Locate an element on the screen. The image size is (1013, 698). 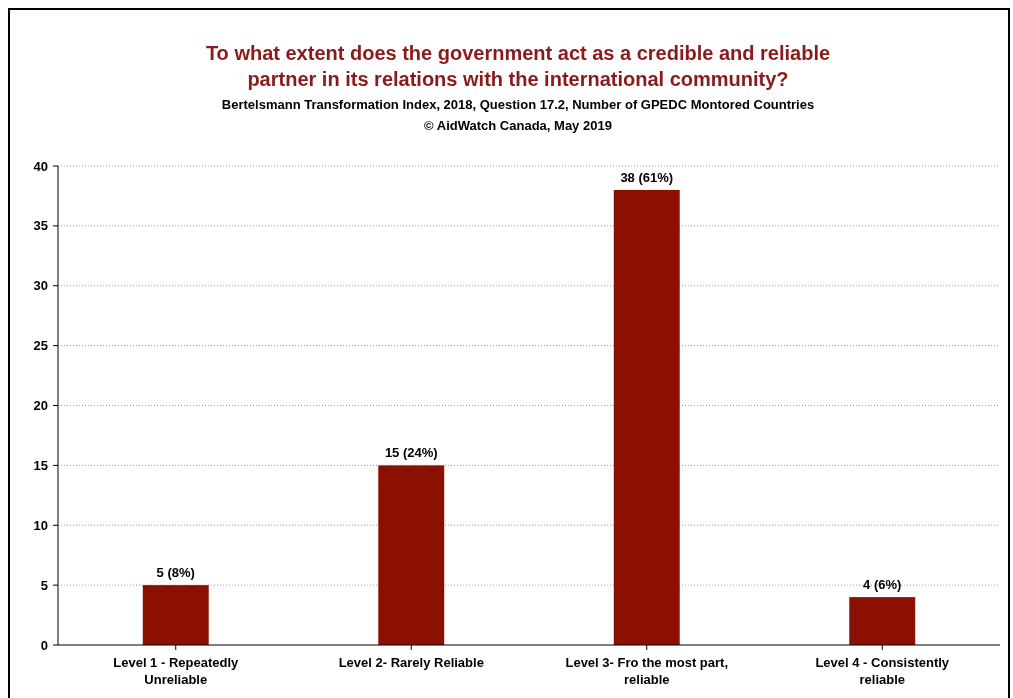
y-tick-label: 20 is located at coordinates (40, 406).